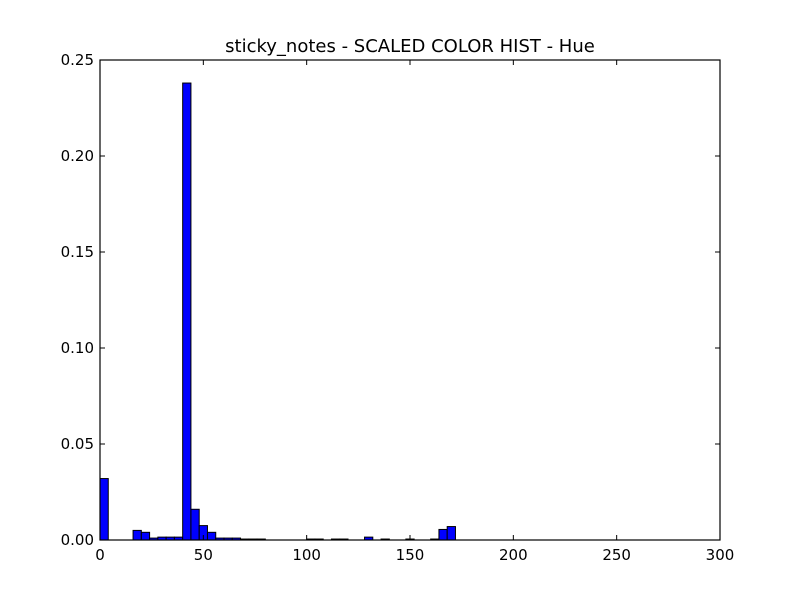  What do you see at coordinates (306, 555) in the screenshot?
I see `x-tick-label: 100` at bounding box center [306, 555].